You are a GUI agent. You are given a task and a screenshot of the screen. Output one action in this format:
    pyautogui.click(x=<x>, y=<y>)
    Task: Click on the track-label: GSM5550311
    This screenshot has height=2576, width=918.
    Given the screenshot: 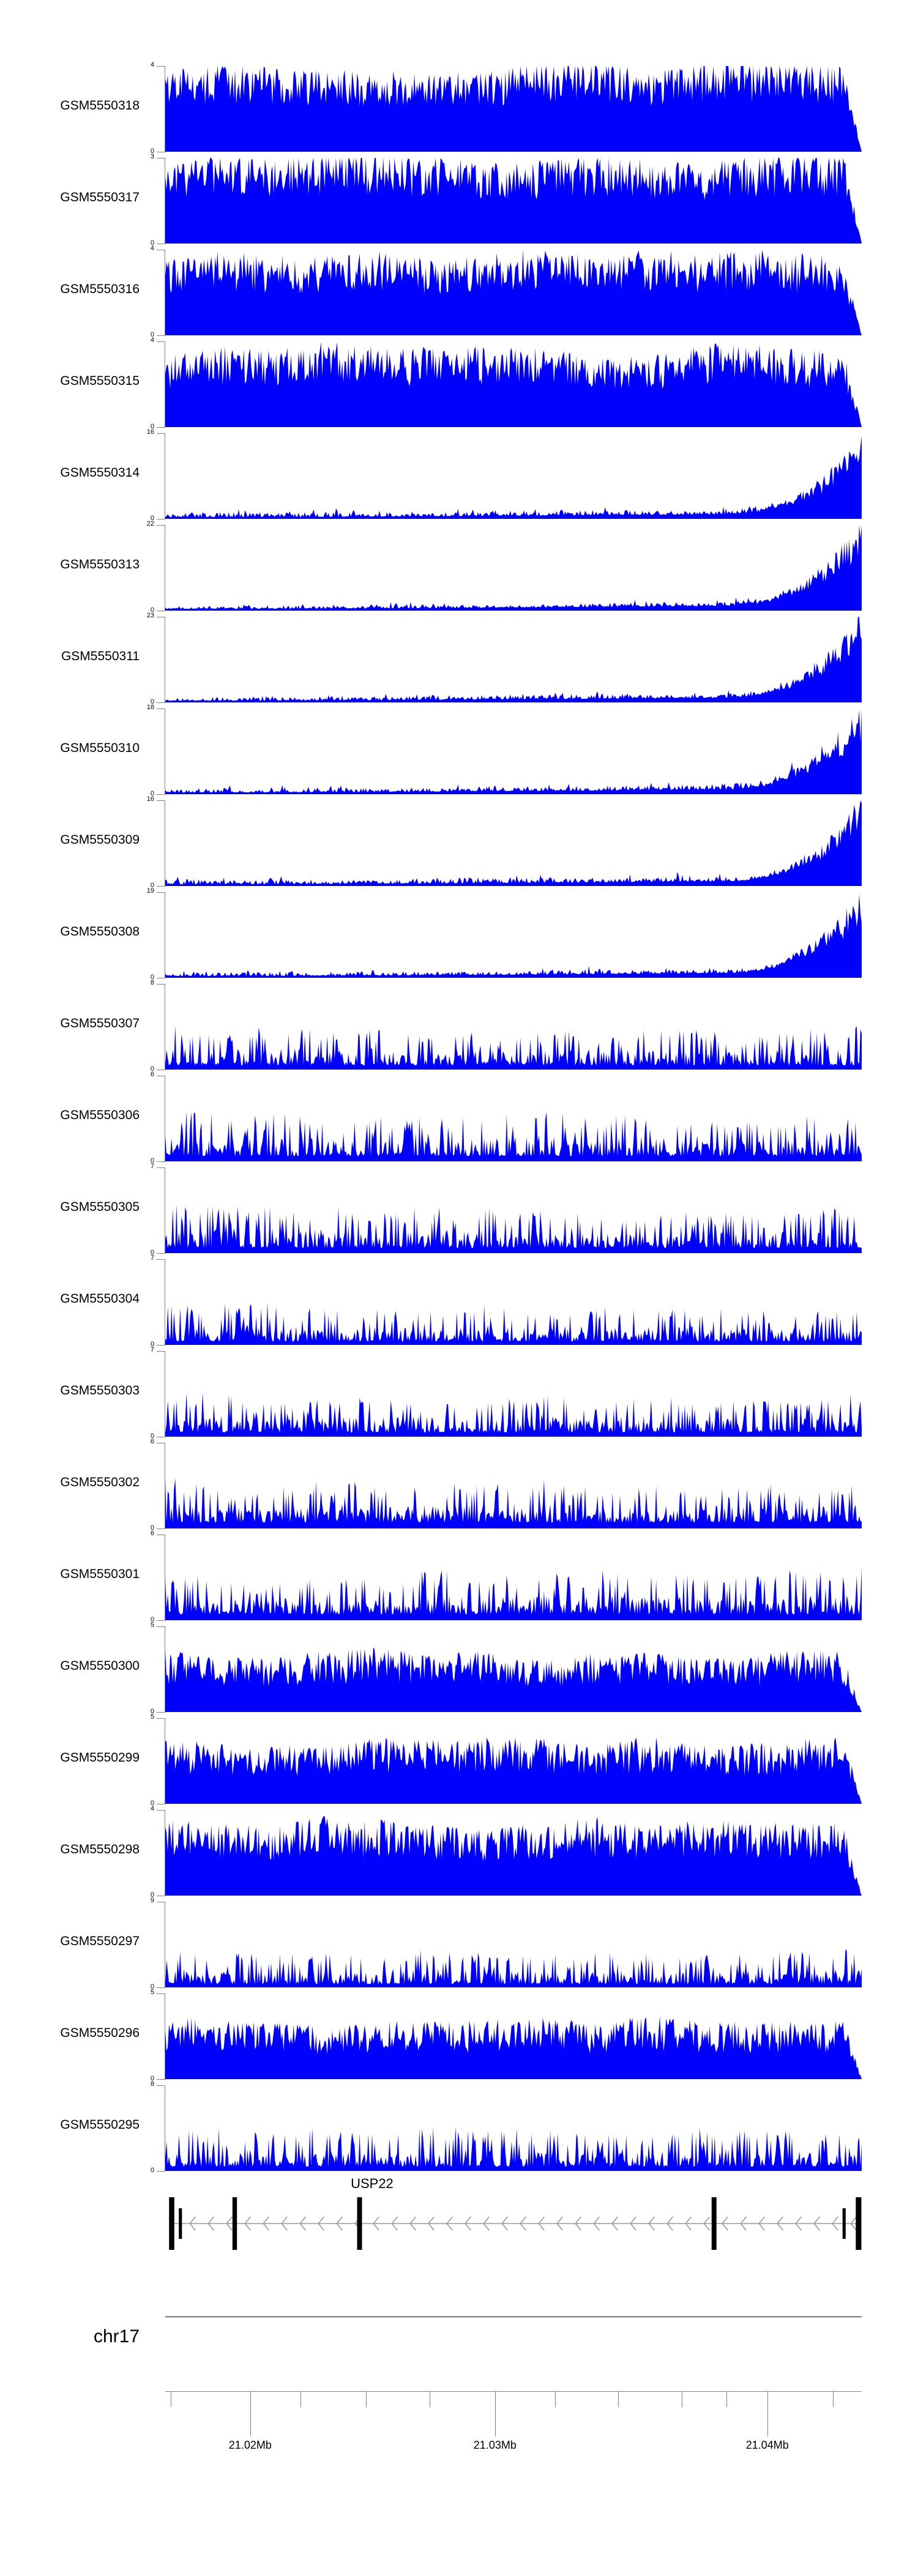 What is the action you would take?
    pyautogui.click(x=100, y=656)
    